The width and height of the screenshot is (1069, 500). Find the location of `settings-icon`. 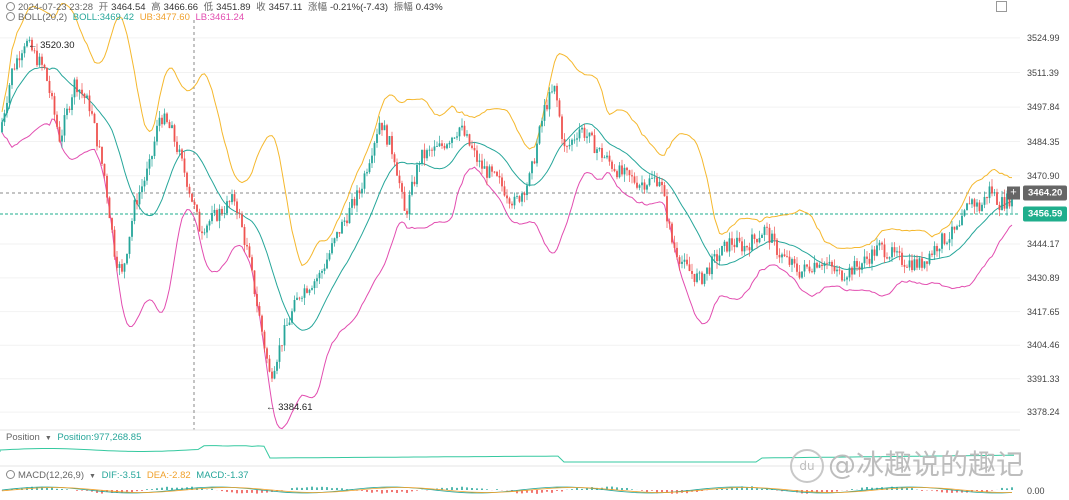

settings-icon is located at coordinates (1001, 6).